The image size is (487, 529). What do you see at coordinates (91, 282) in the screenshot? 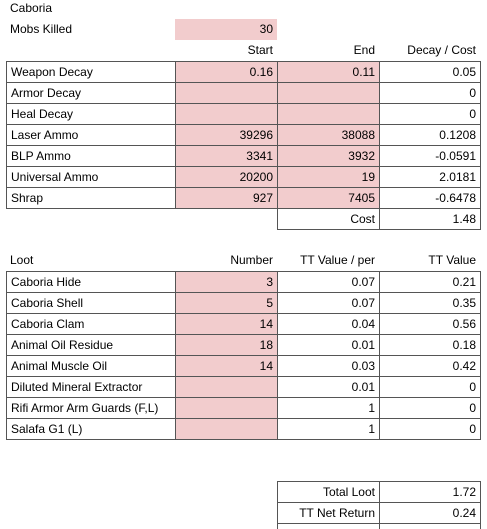
I see `loot-label: Caboria Hide` at bounding box center [91, 282].